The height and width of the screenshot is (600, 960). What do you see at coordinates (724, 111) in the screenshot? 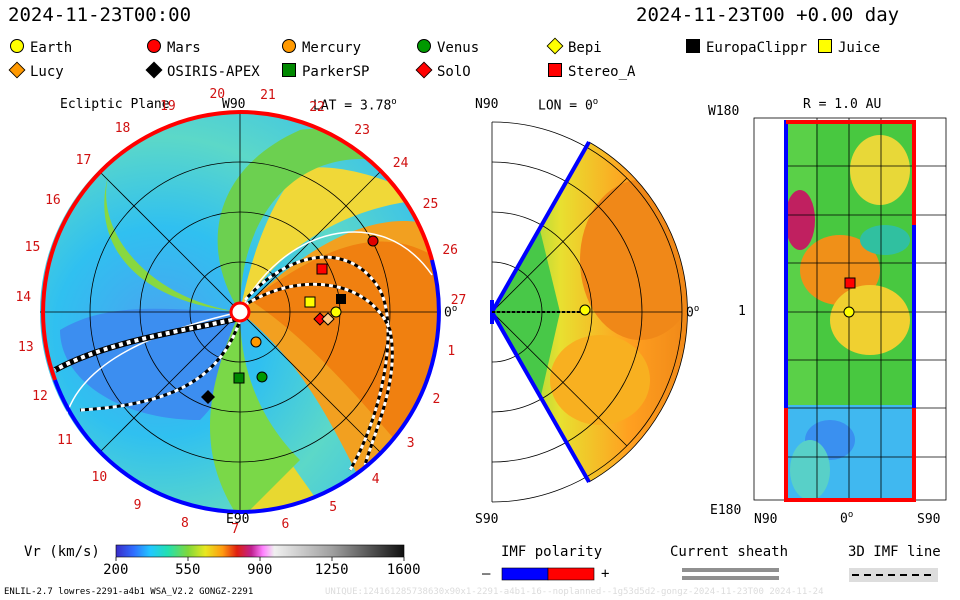
I see `map-top-left-label: W180` at bounding box center [724, 111].